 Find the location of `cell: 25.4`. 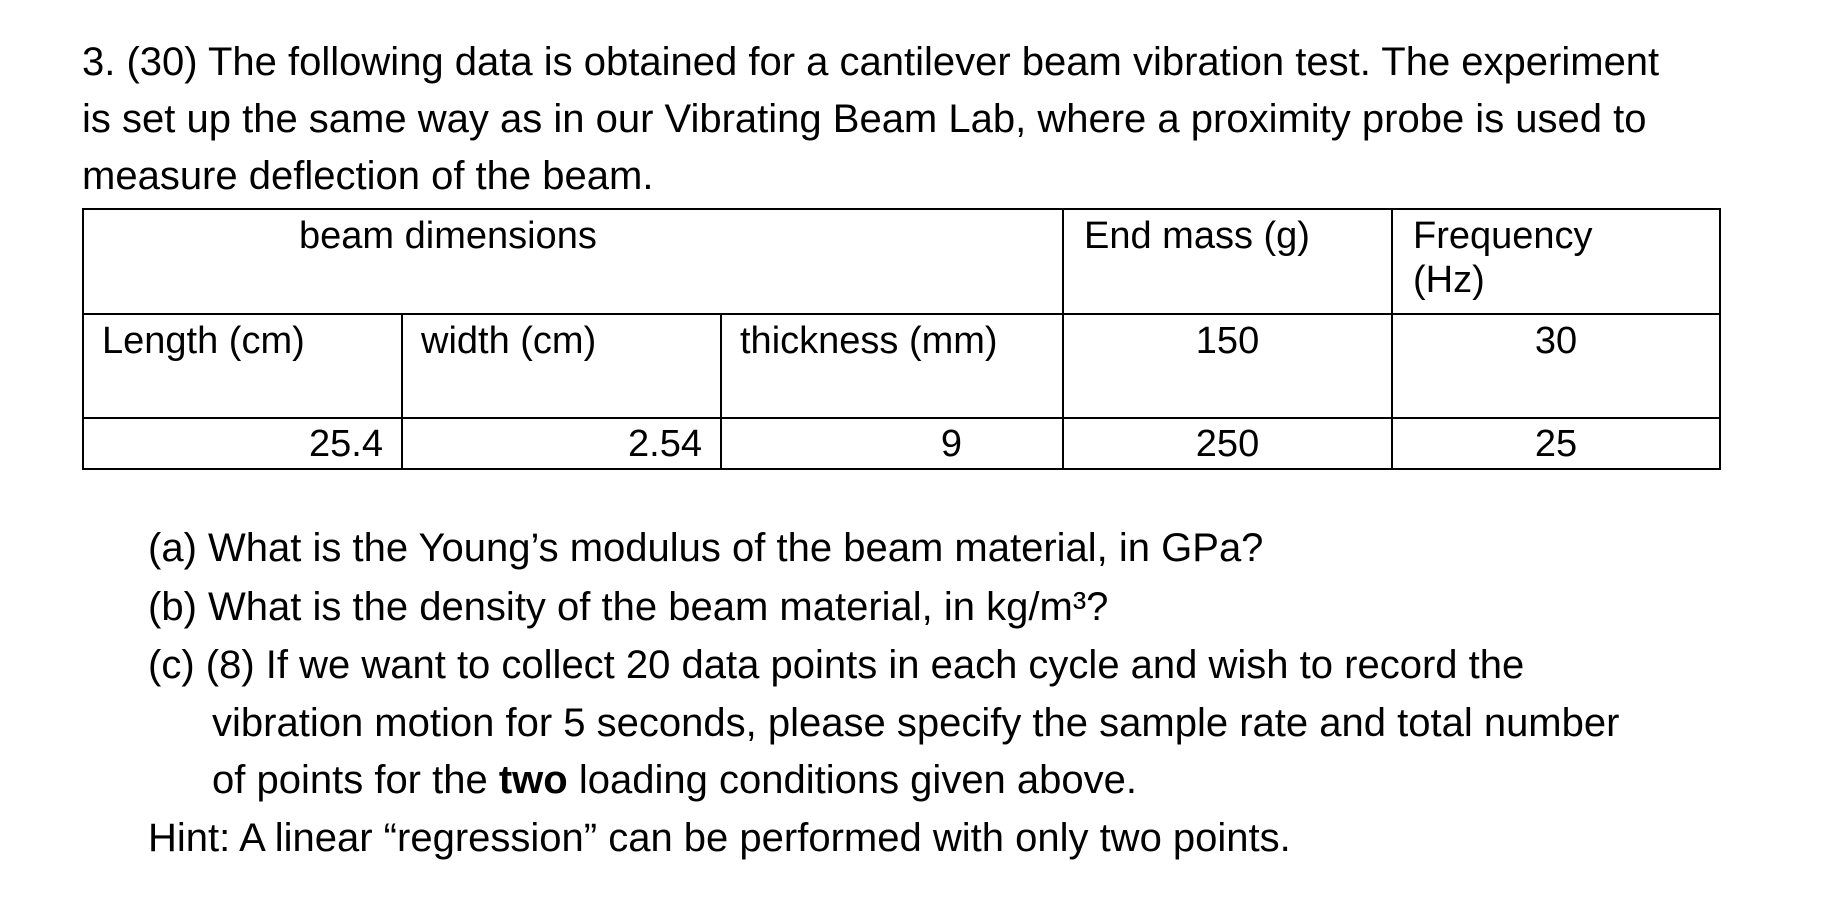

cell: 25.4 is located at coordinates (242, 443).